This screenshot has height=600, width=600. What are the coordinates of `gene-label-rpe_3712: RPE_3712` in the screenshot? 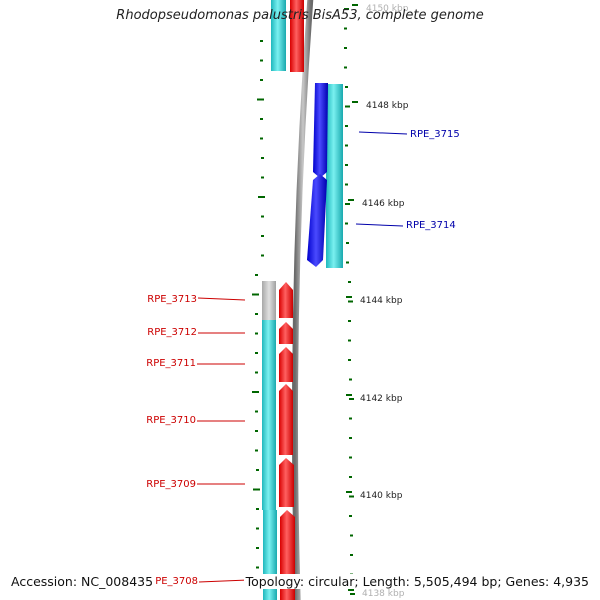 It's located at (172, 332).